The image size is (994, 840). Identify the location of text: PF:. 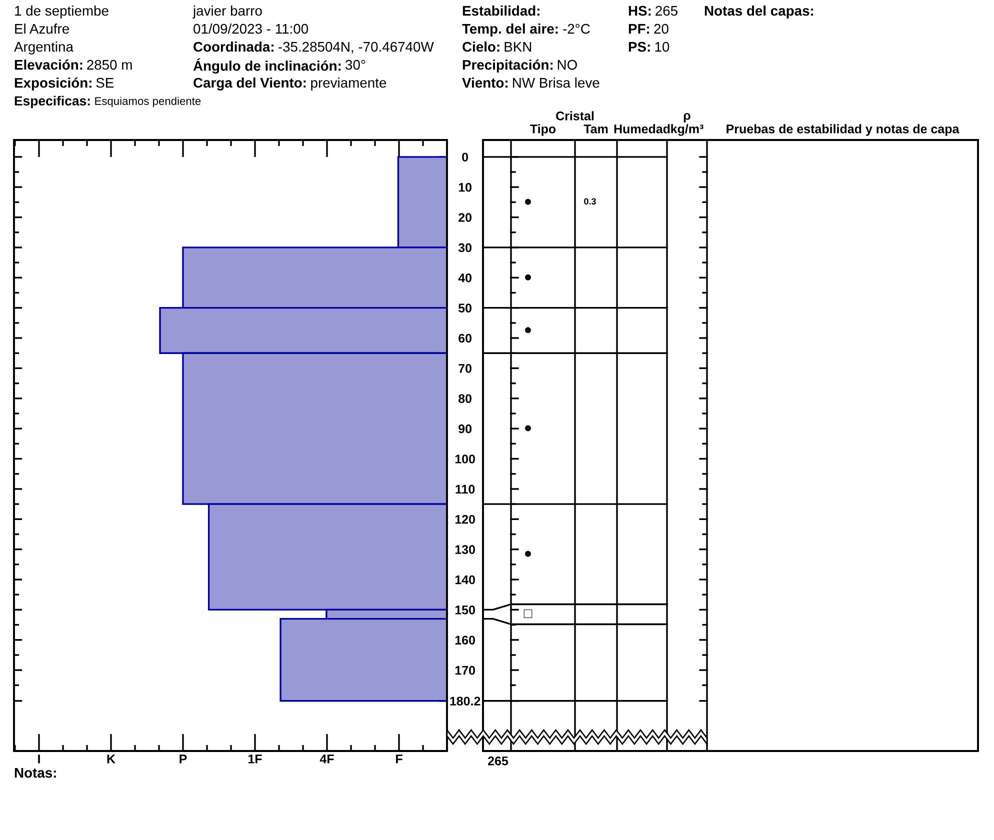
(639, 29).